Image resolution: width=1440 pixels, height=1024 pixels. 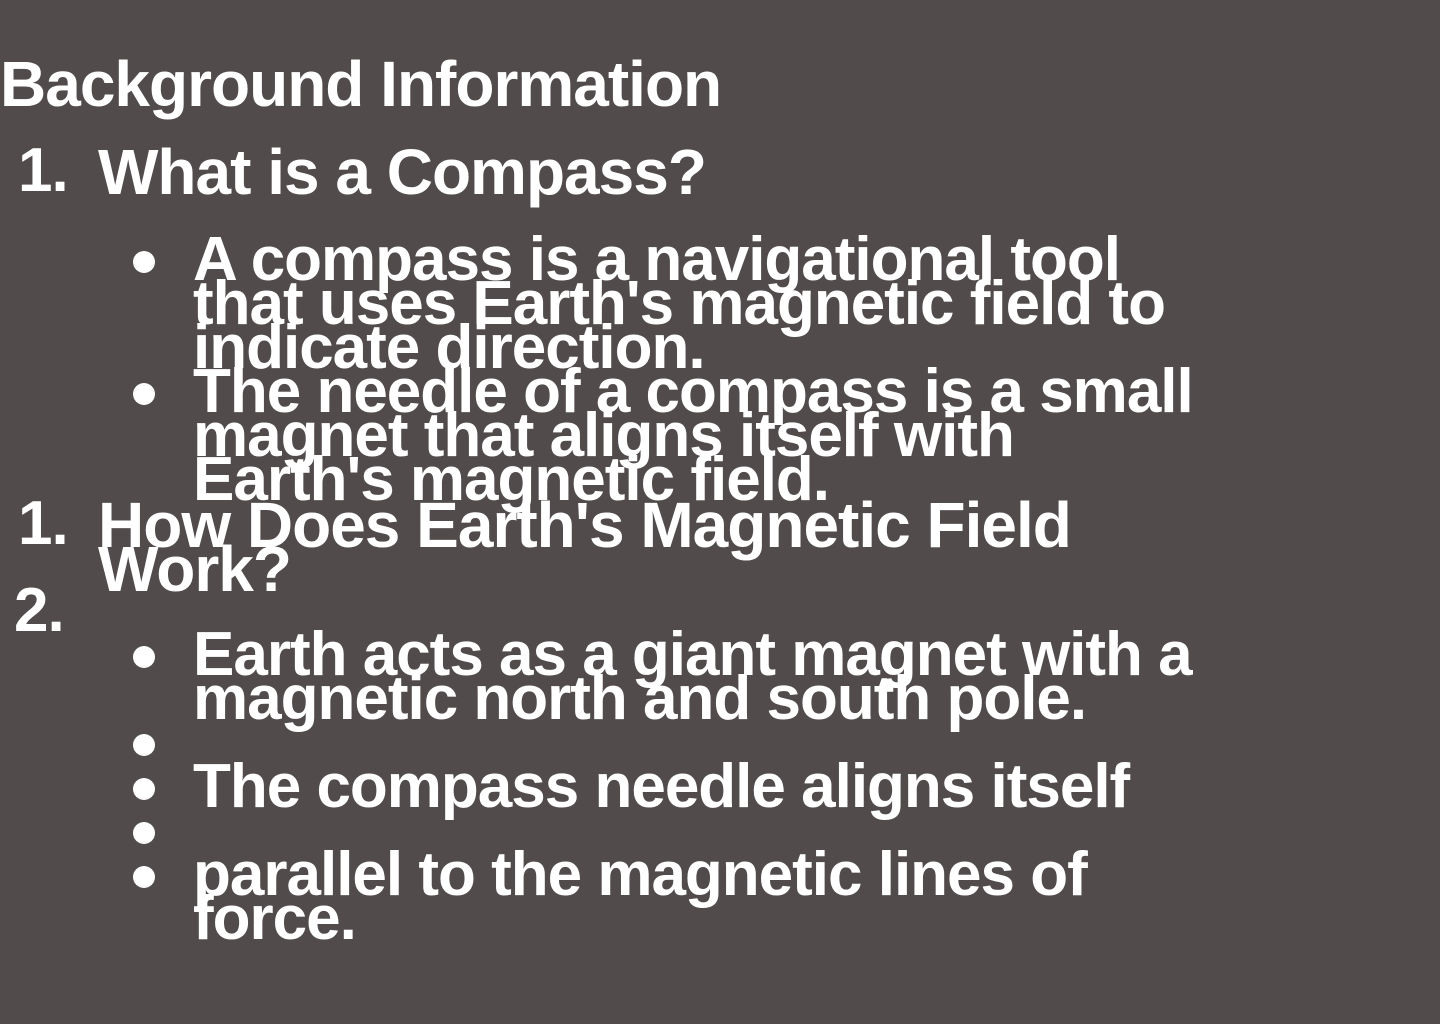 What do you see at coordinates (39, 610) in the screenshot?
I see `list-number: 2.` at bounding box center [39, 610].